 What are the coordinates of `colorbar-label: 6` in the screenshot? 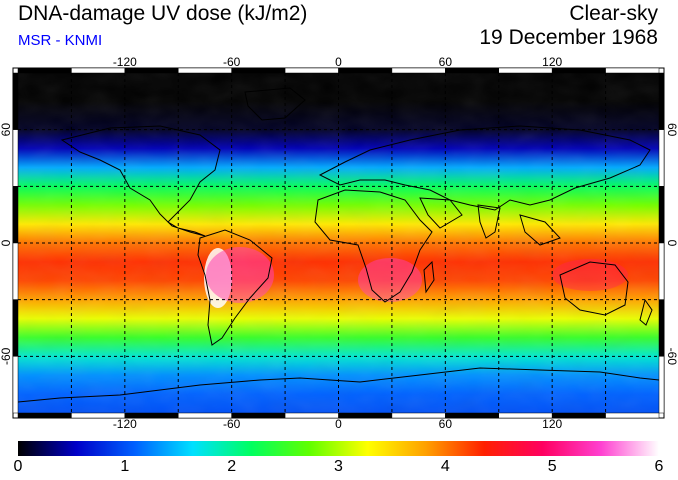 It's located at (659, 466).